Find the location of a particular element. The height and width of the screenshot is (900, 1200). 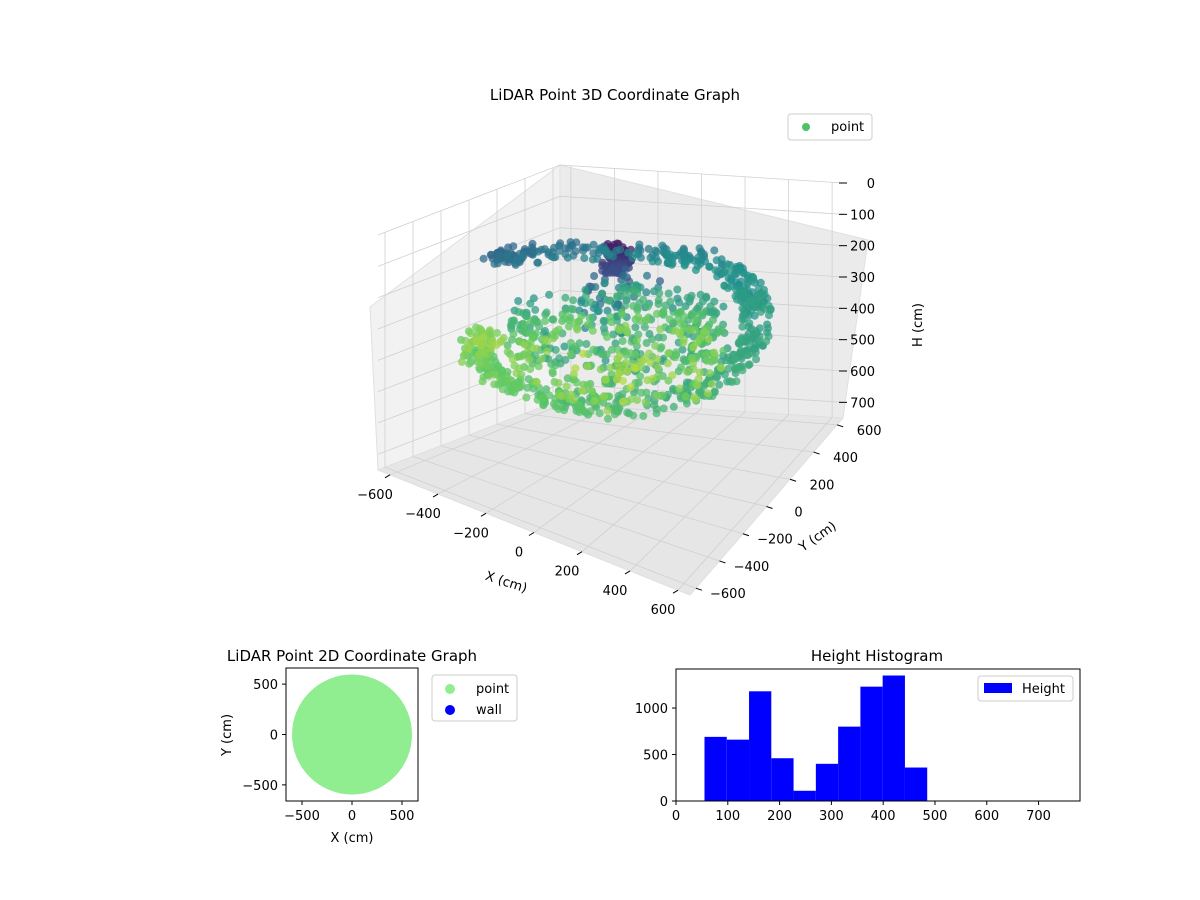

z-tick-label-3d: 700 is located at coordinates (862, 403).